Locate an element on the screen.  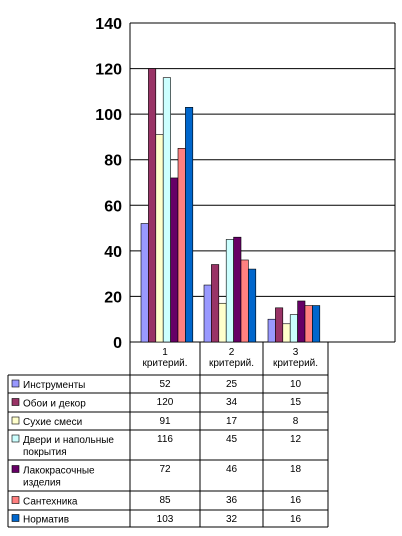
table-value: 8 is located at coordinates (296, 421).